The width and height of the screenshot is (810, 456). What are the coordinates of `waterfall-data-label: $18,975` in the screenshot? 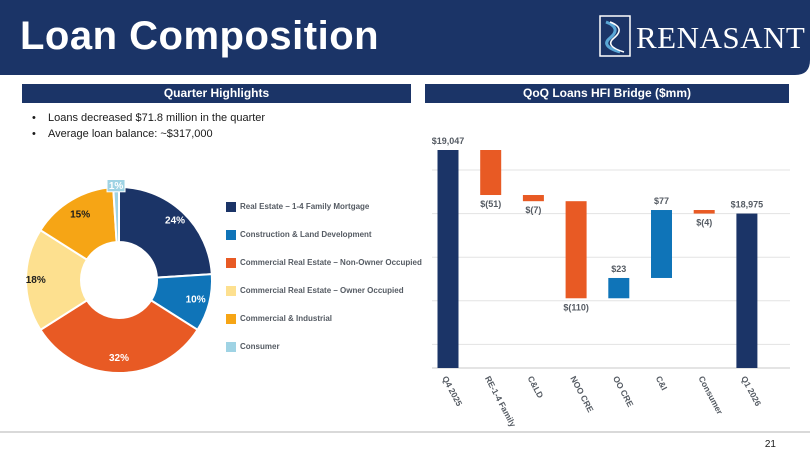 It's located at (747, 205).